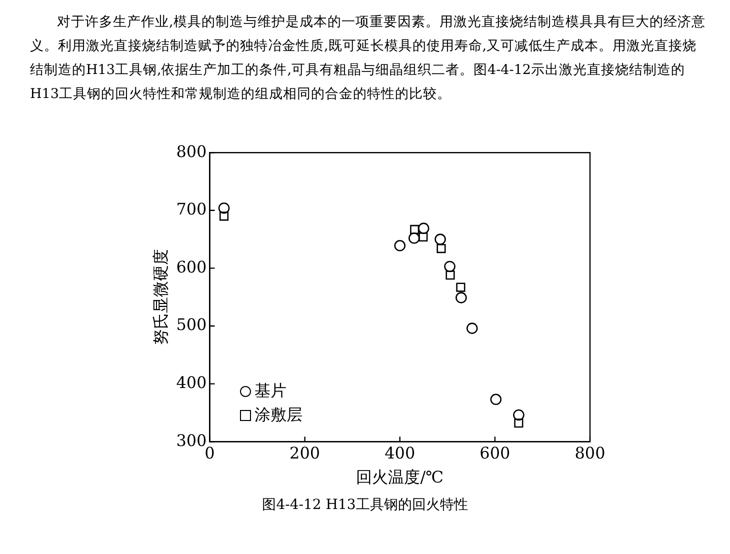 The height and width of the screenshot is (554, 730). Describe the element at coordinates (160, 297) in the screenshot. I see `y-axis-title: 努氏显微硬度` at that location.